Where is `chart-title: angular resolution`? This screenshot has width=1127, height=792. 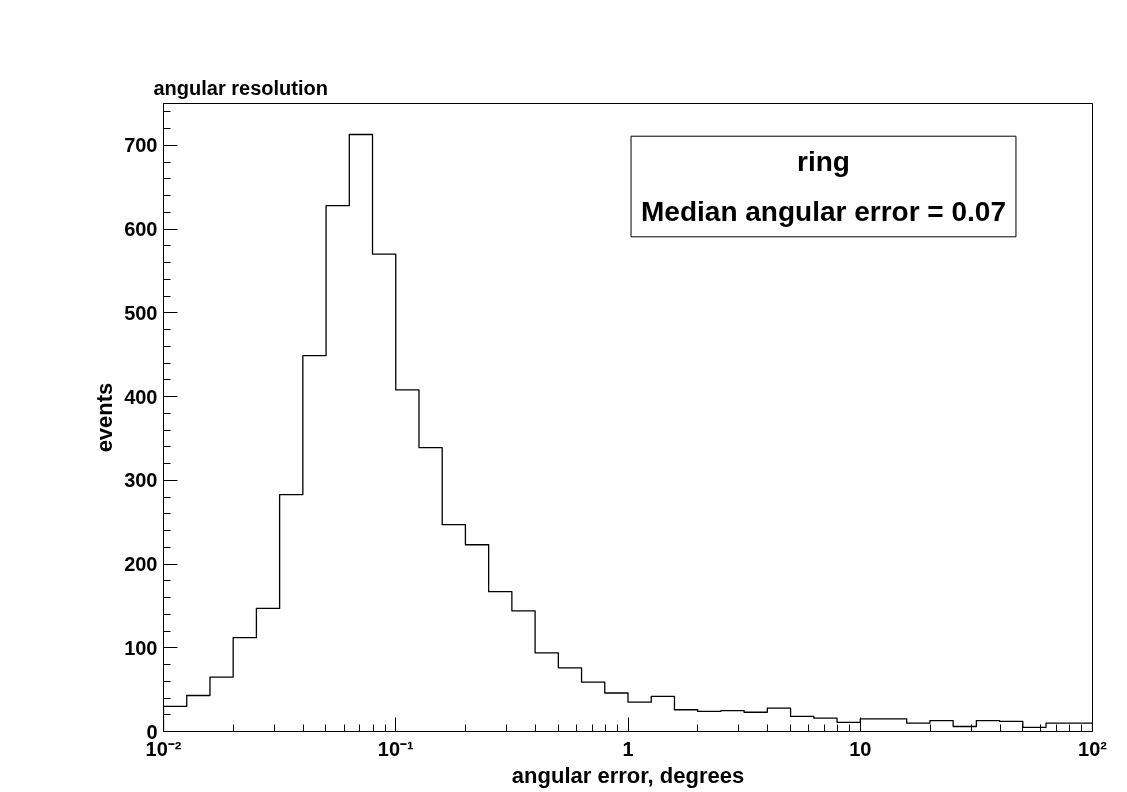
chart-title: angular resolution is located at coordinates (240, 87).